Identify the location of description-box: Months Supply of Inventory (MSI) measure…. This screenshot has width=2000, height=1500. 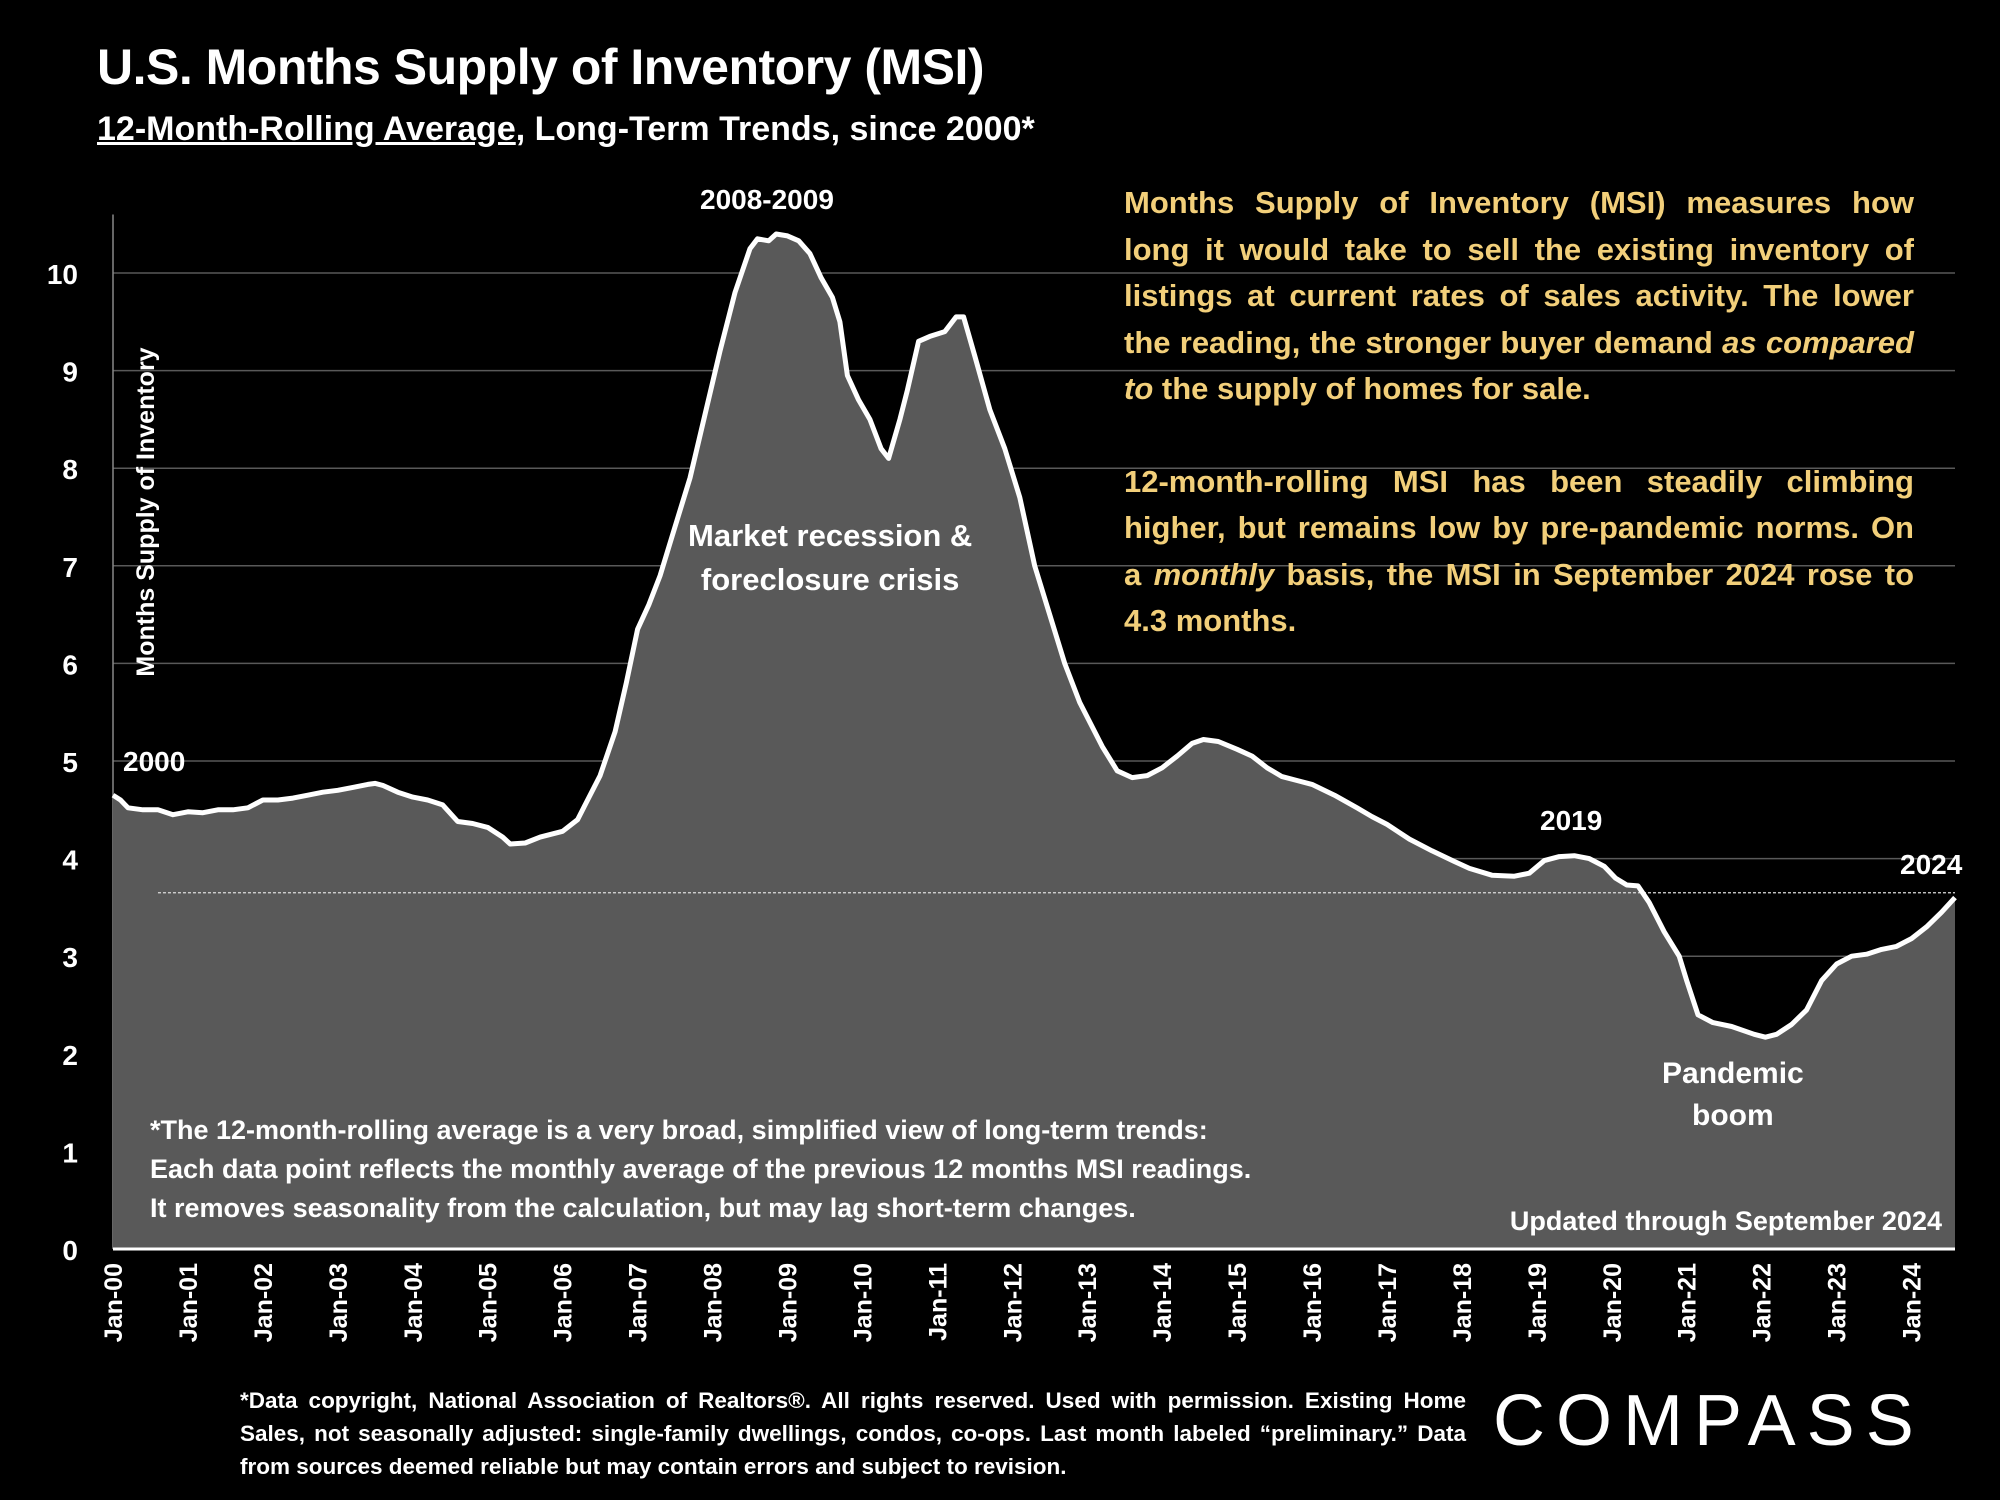
(1519, 435).